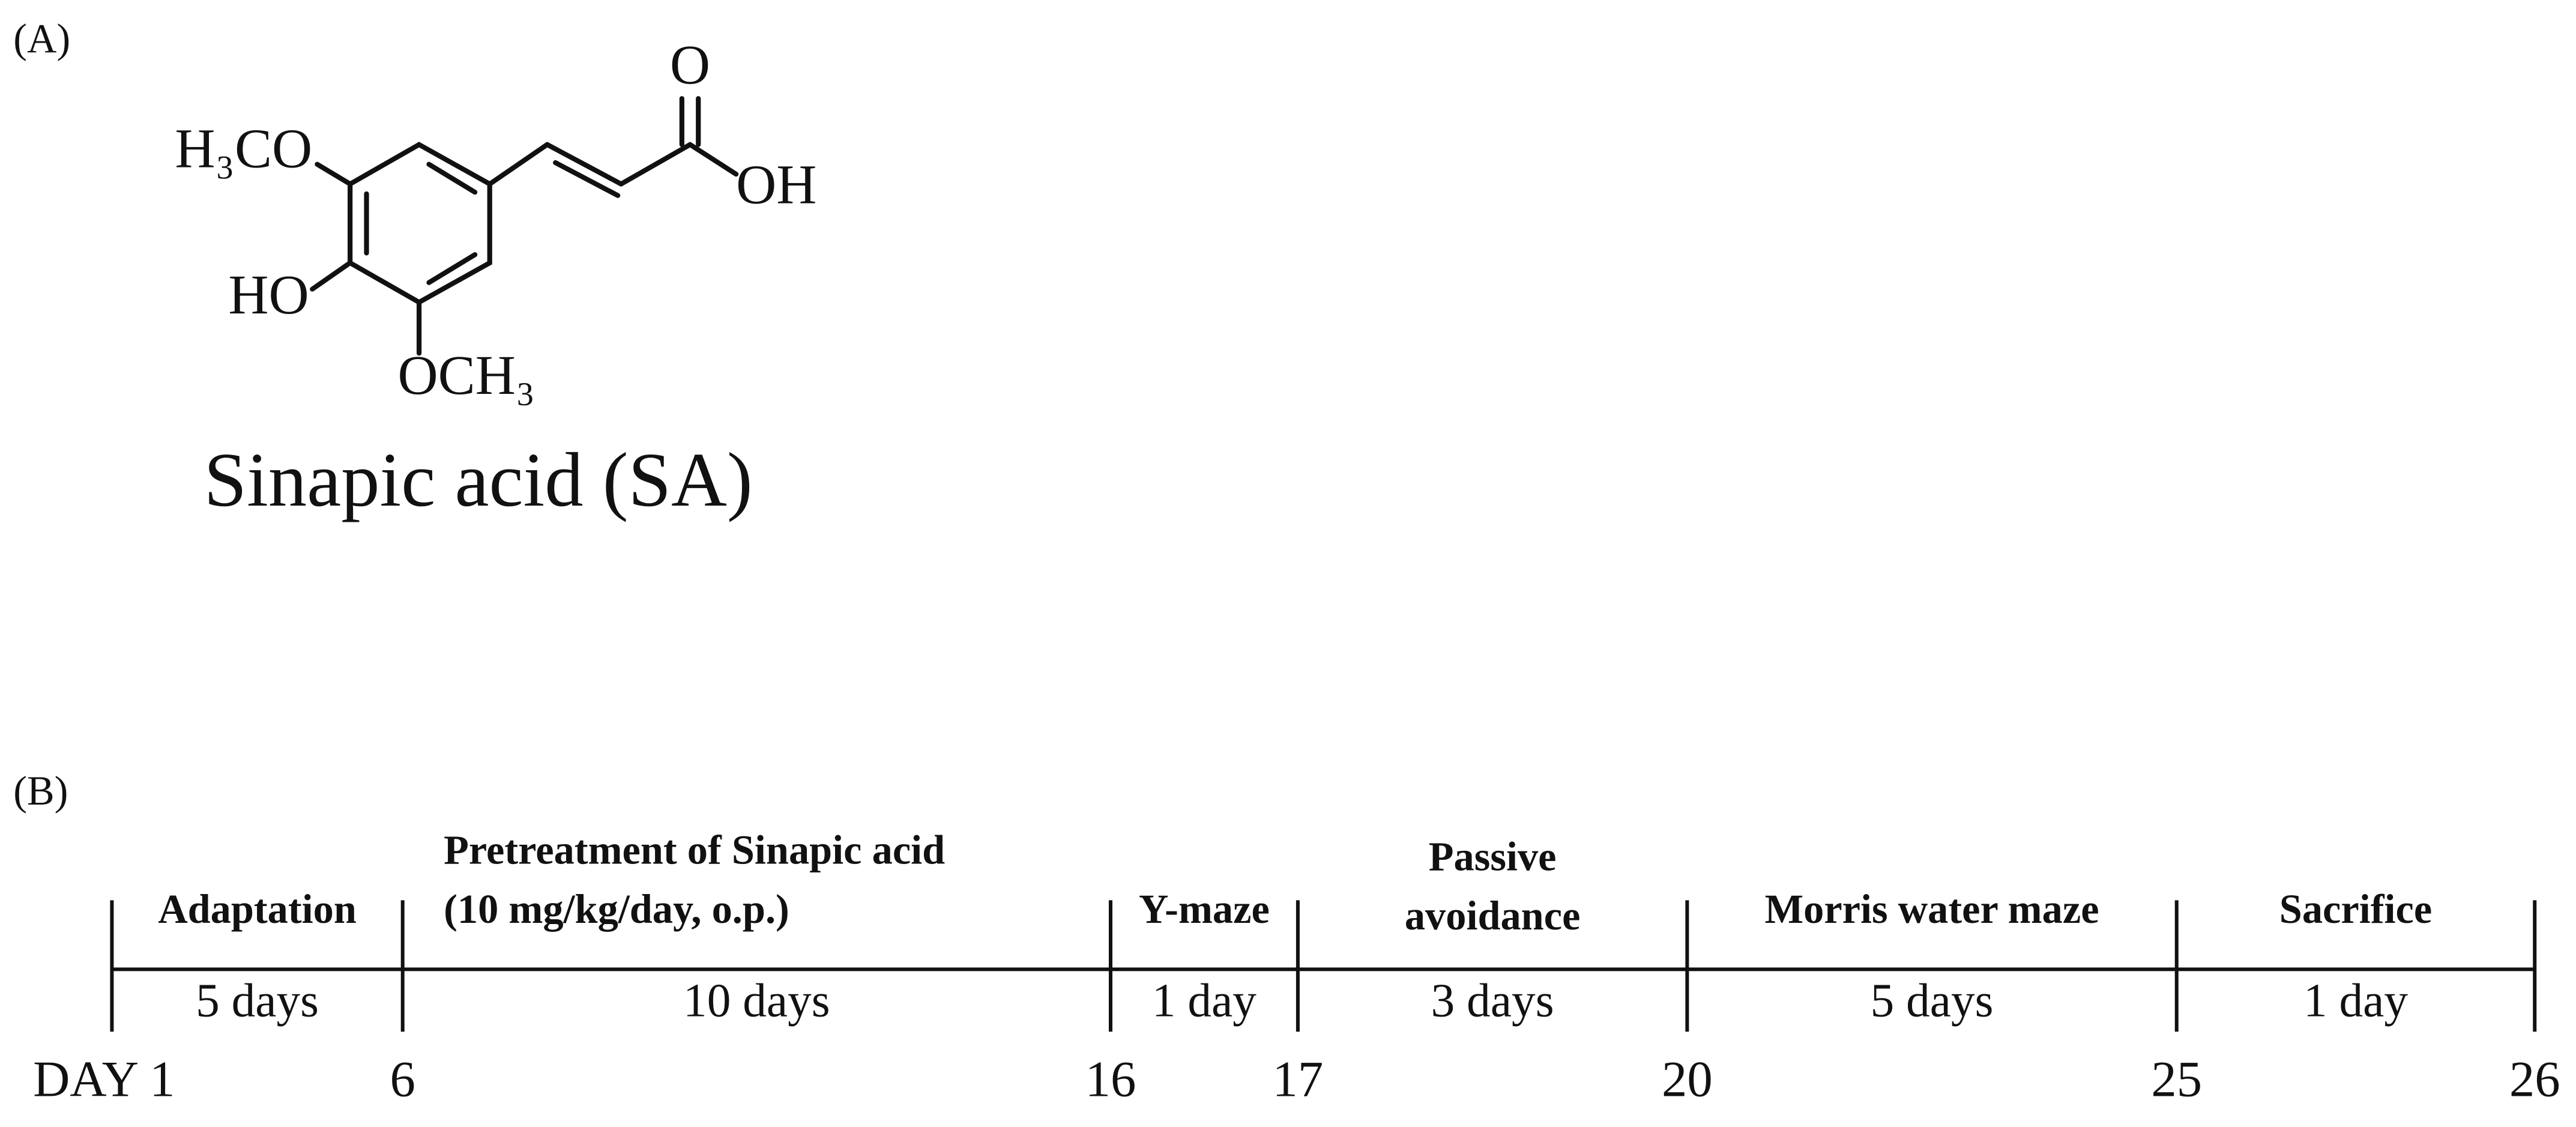 The width and height of the screenshot is (2576, 1127). Describe the element at coordinates (41, 38) in the screenshot. I see `panel-label: (A)` at that location.